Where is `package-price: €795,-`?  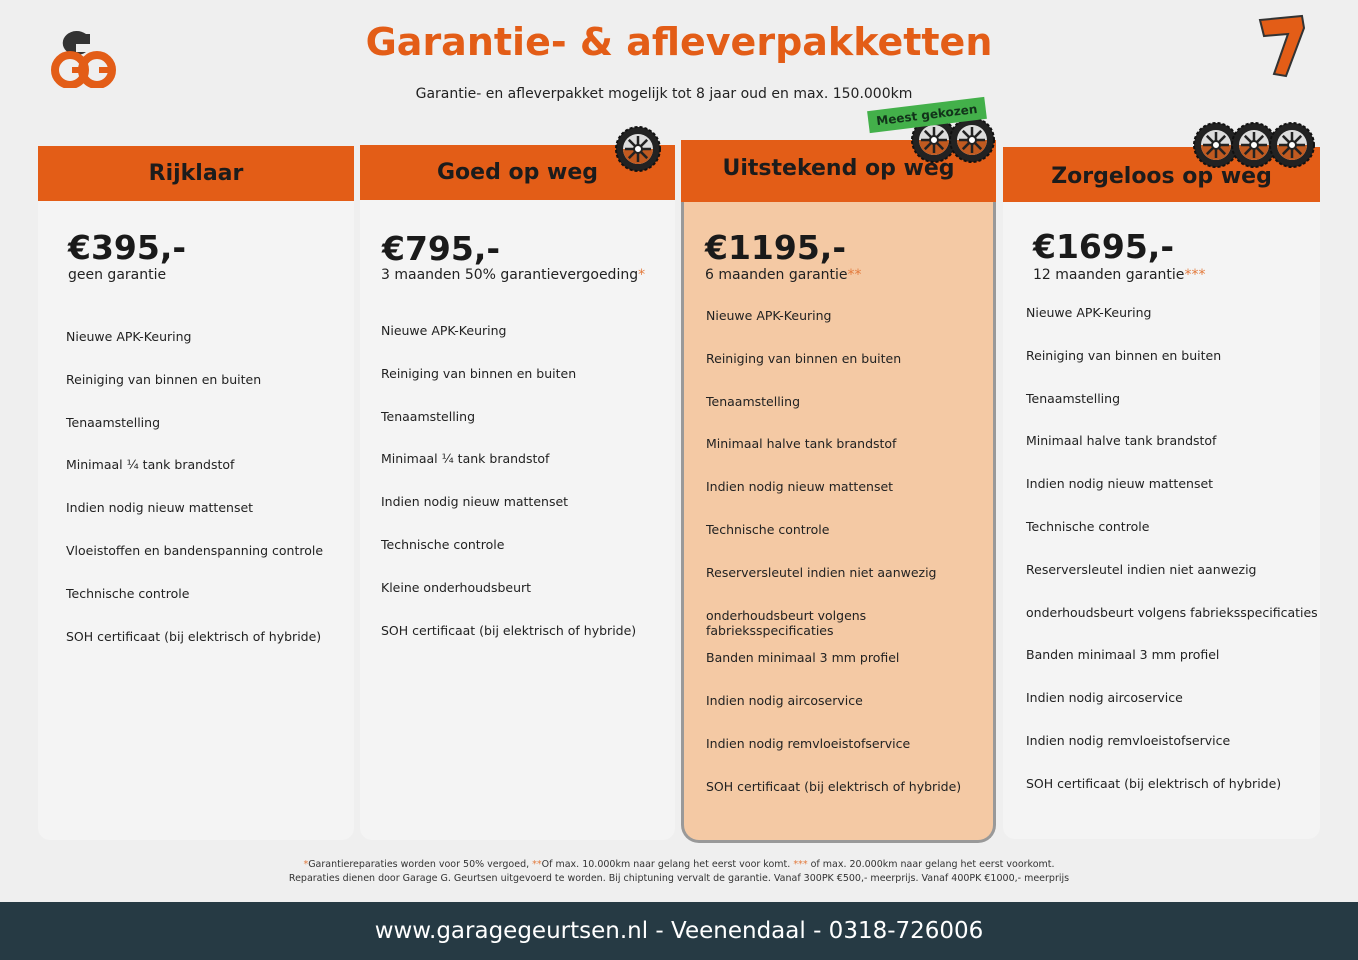
package-price: €795,- is located at coordinates (441, 248).